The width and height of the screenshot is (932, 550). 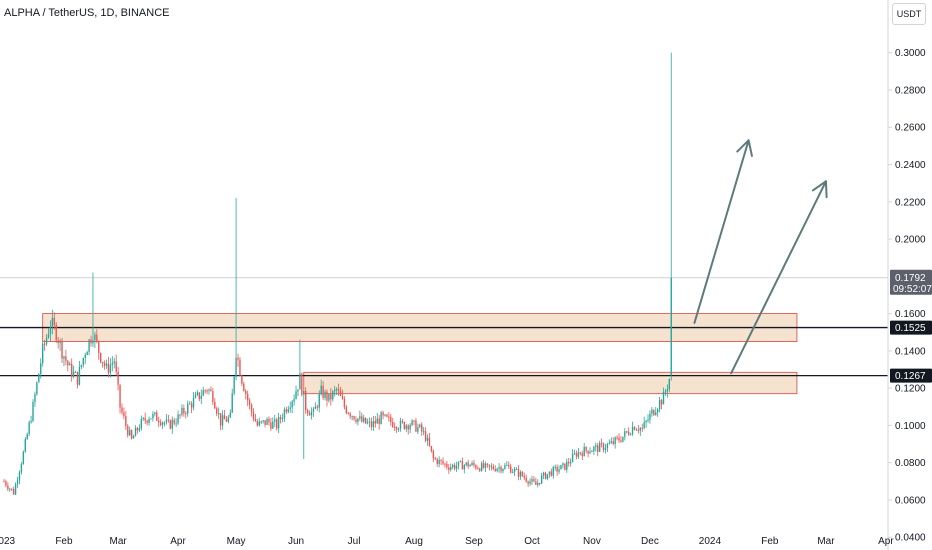 I want to click on projection-arrows, so click(x=760, y=257).